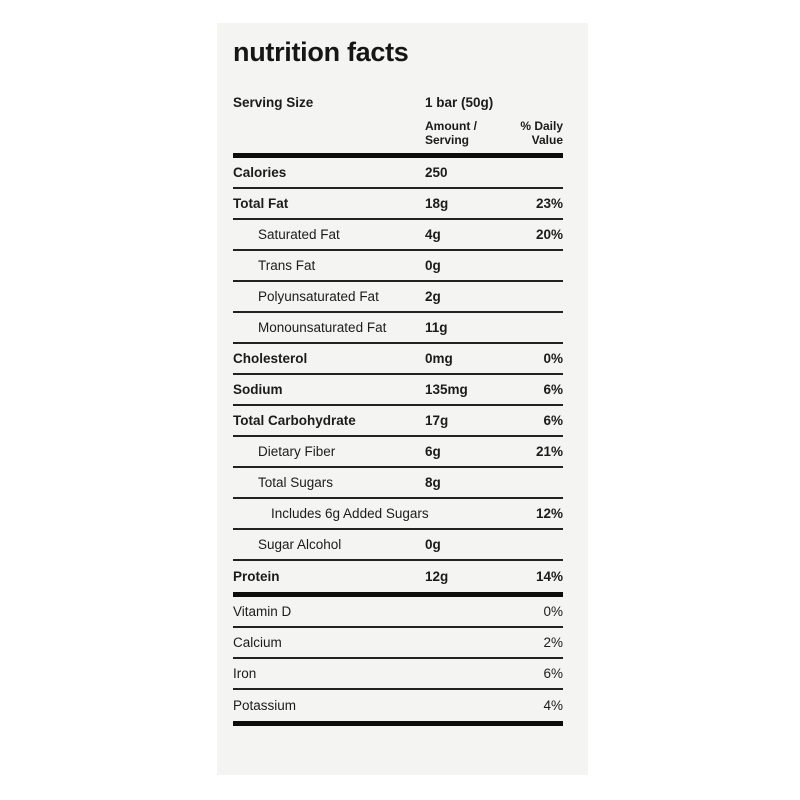 The image size is (800, 800). I want to click on bottom-bar, so click(398, 723).